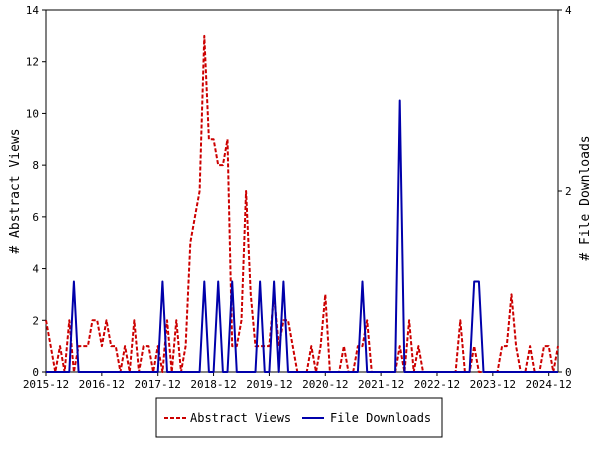  What do you see at coordinates (325, 384) in the screenshot?
I see `x-tick-label: 2020-12` at bounding box center [325, 384].